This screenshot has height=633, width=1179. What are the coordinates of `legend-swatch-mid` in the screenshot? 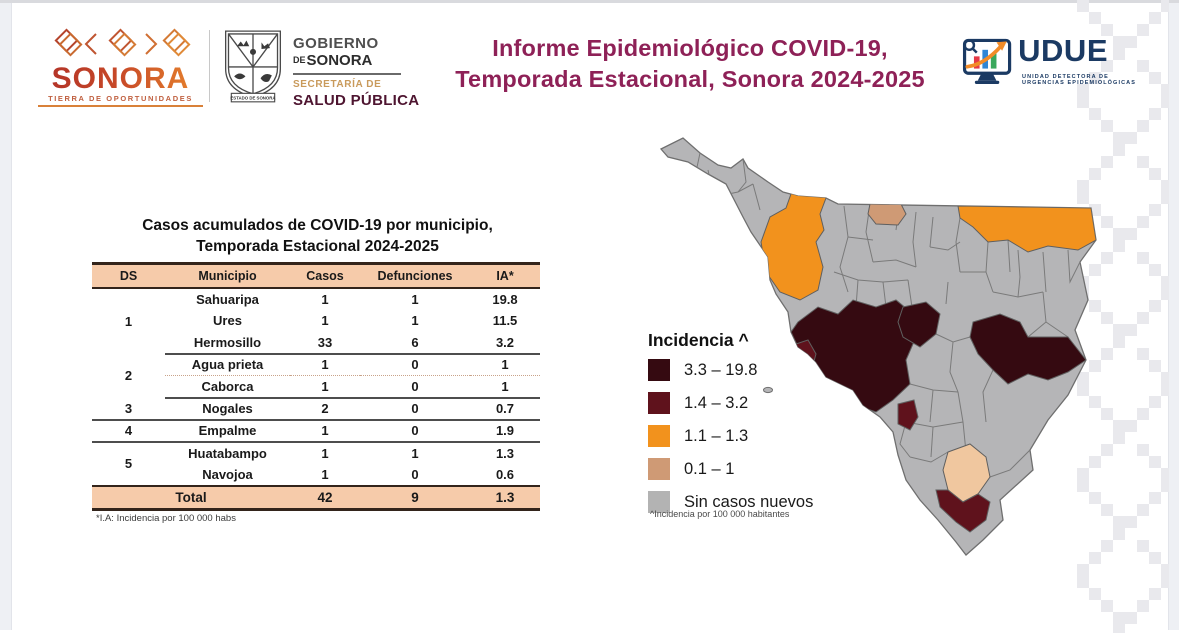 It's located at (659, 403).